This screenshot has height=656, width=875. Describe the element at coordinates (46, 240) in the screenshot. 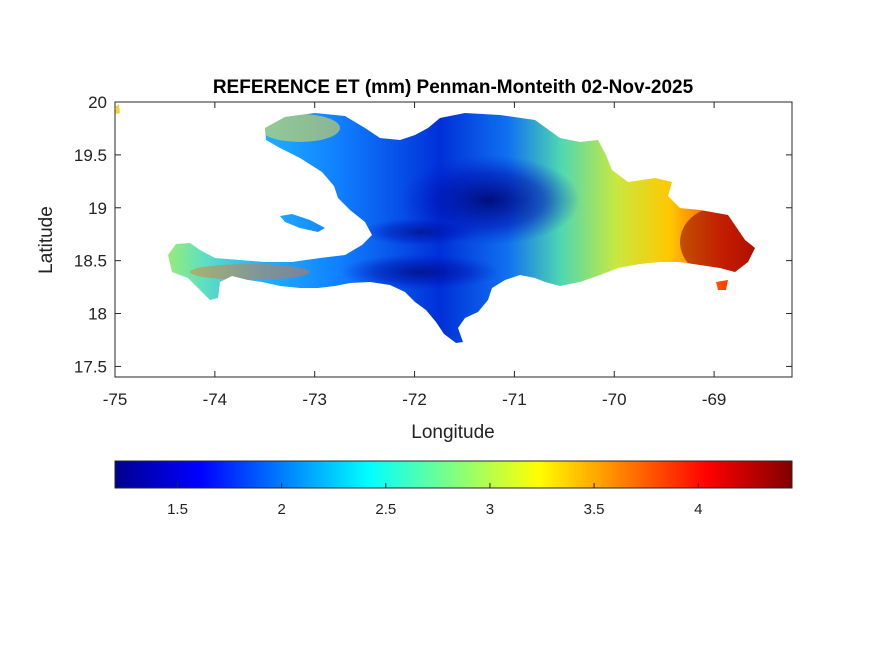

I see `y-axis-label: Latitude` at that location.